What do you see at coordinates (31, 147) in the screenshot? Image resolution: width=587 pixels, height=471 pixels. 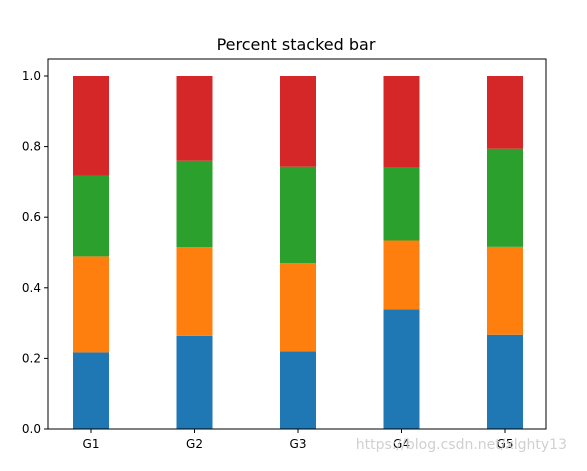 I see `y-tick-label-4: 0.8` at bounding box center [31, 147].